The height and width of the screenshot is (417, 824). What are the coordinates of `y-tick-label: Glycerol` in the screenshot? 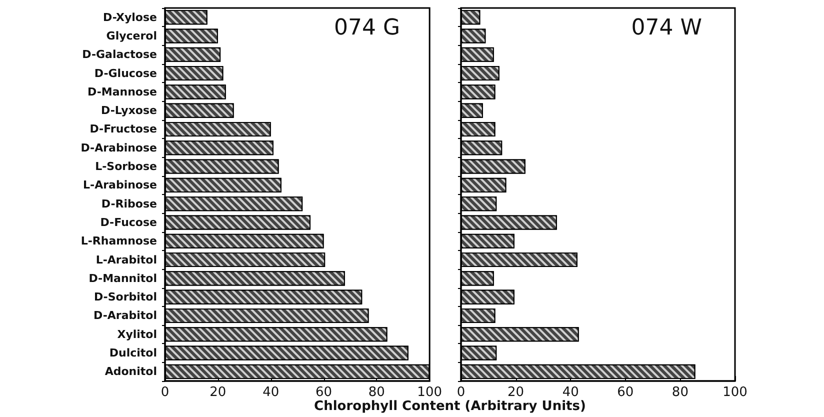 It's located at (131, 35).